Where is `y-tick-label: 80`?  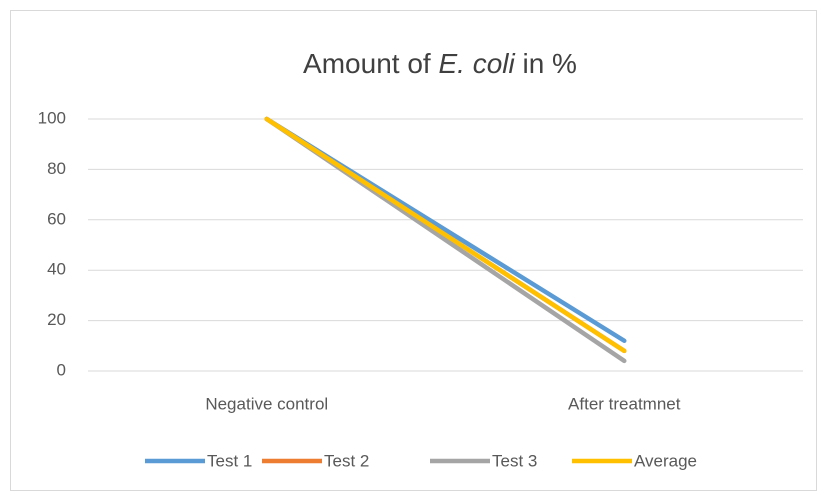
y-tick-label: 80 is located at coordinates (56, 168).